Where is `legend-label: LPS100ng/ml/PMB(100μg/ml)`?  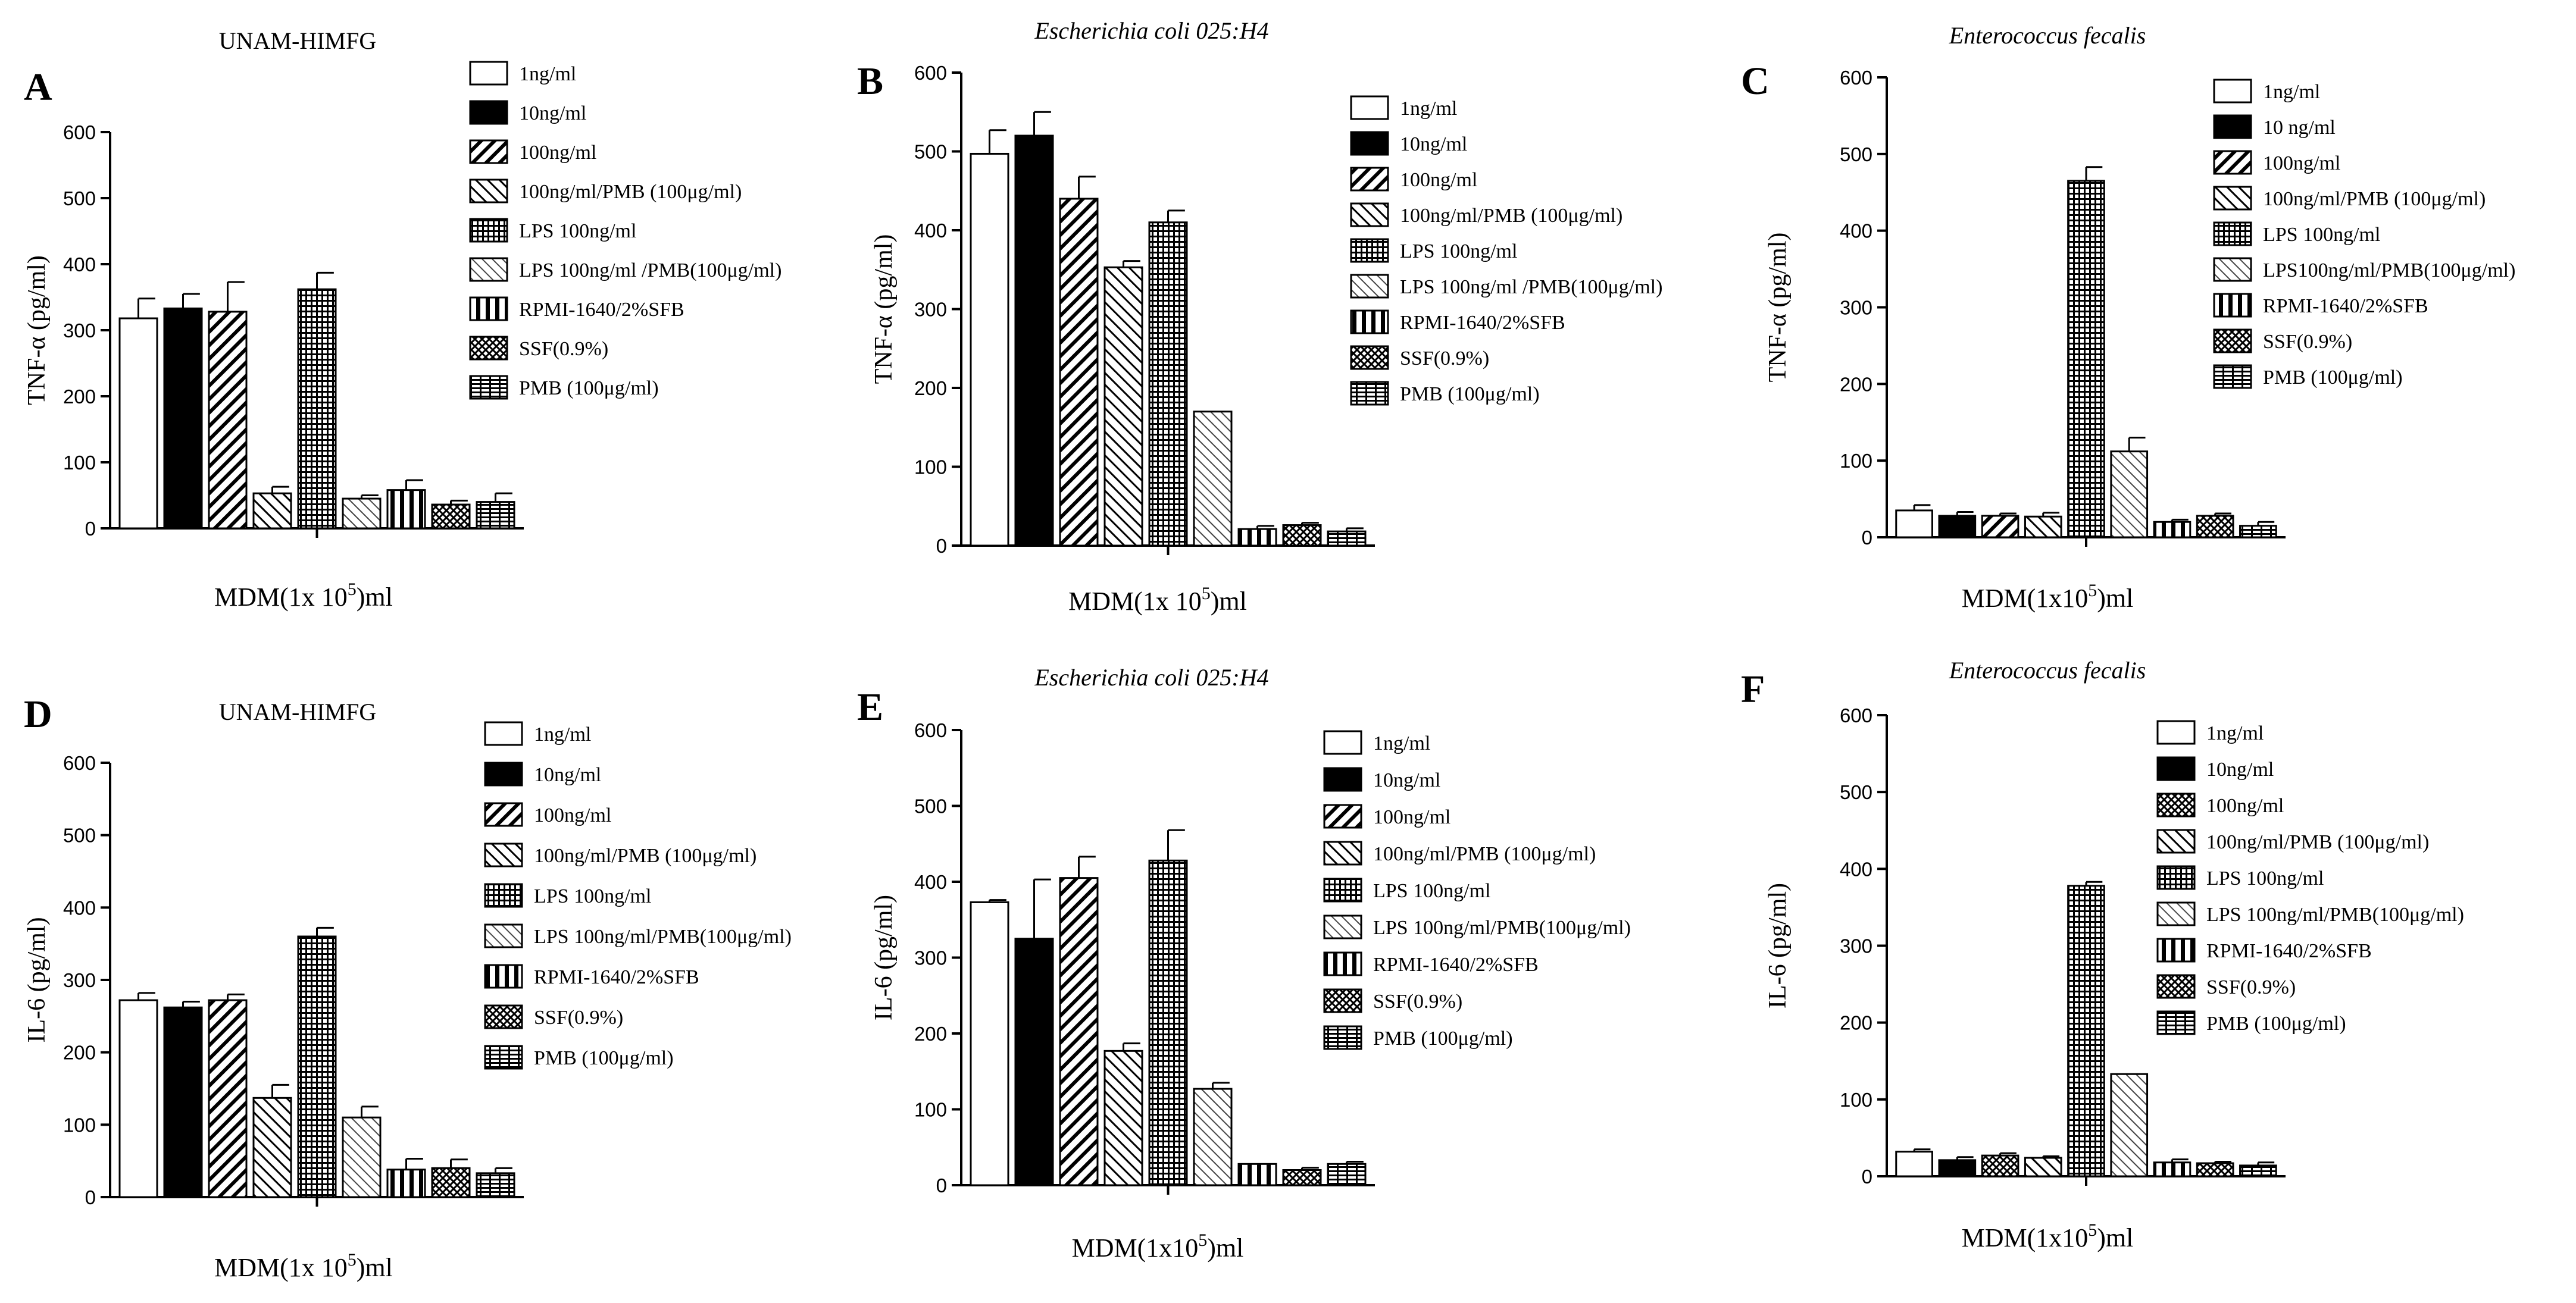 legend-label: LPS100ng/ml/PMB(100μg/ml) is located at coordinates (2389, 270).